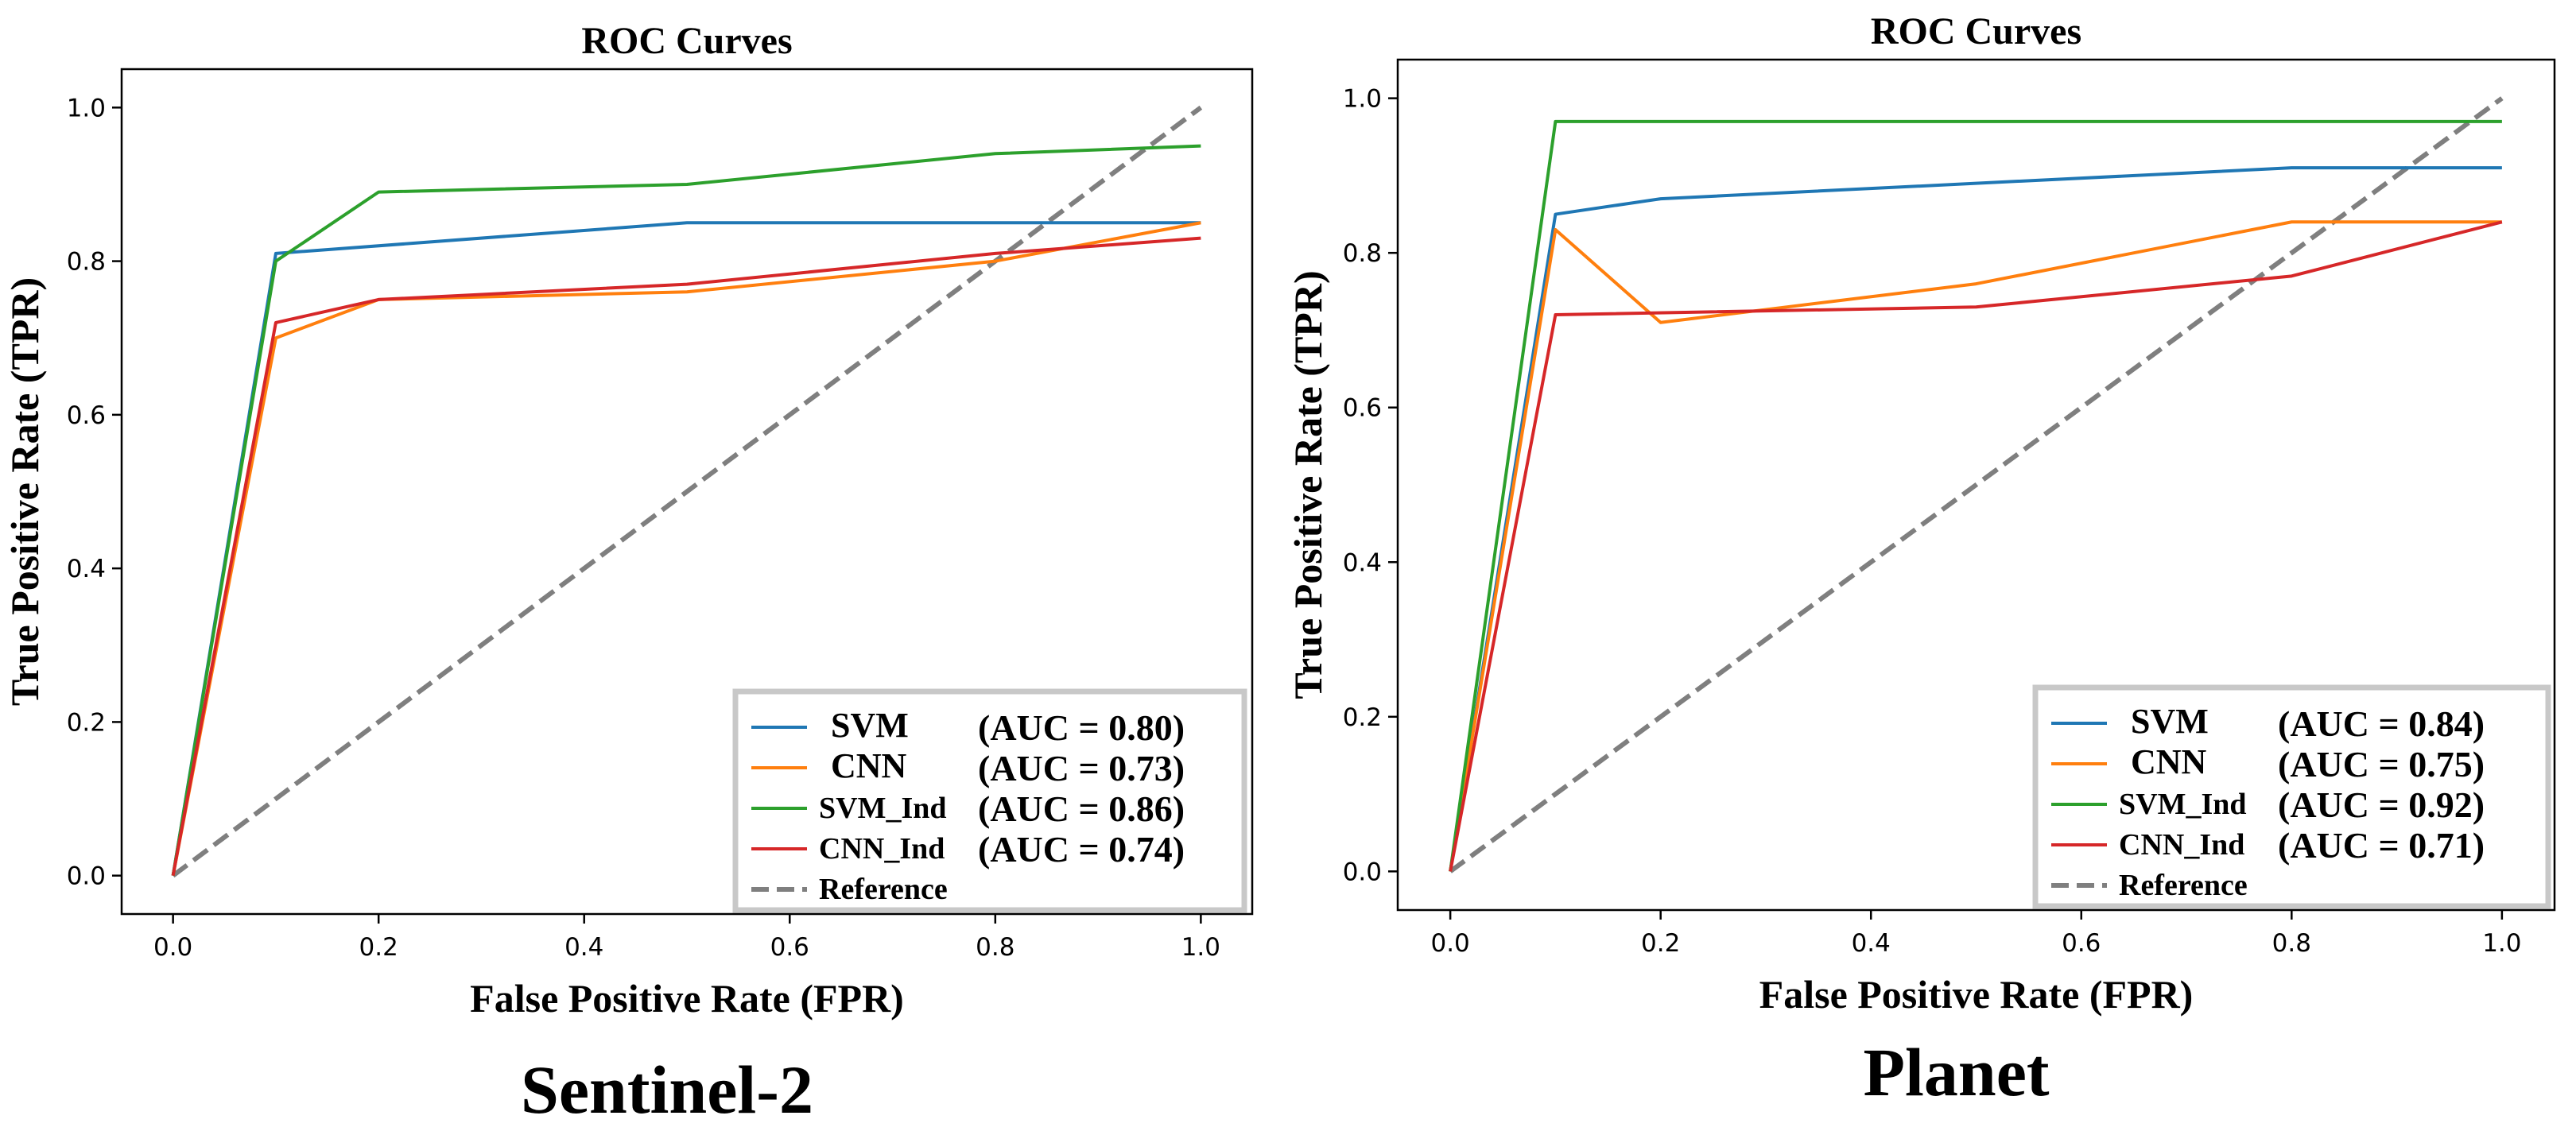  I want to click on legend-auc-value: (AUC = 0.80), so click(1082, 727).